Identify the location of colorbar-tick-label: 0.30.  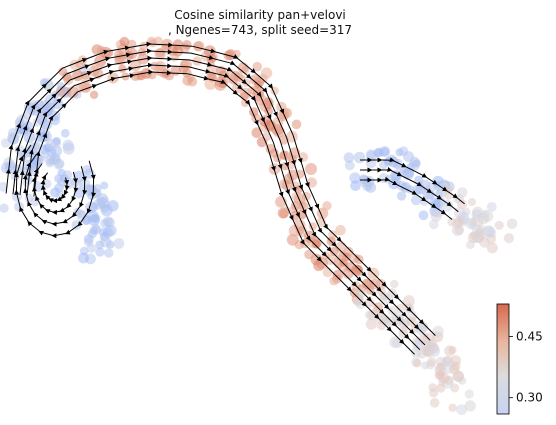
(529, 398).